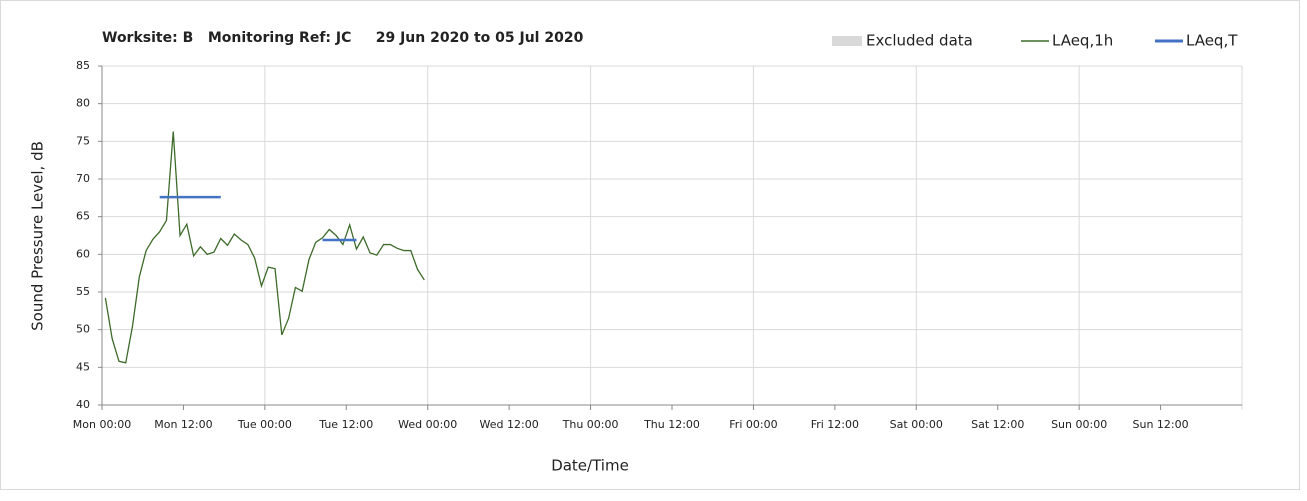 The height and width of the screenshot is (501, 1307). What do you see at coordinates (590, 424) in the screenshot?
I see `x-tick-label: Thu 00:00` at bounding box center [590, 424].